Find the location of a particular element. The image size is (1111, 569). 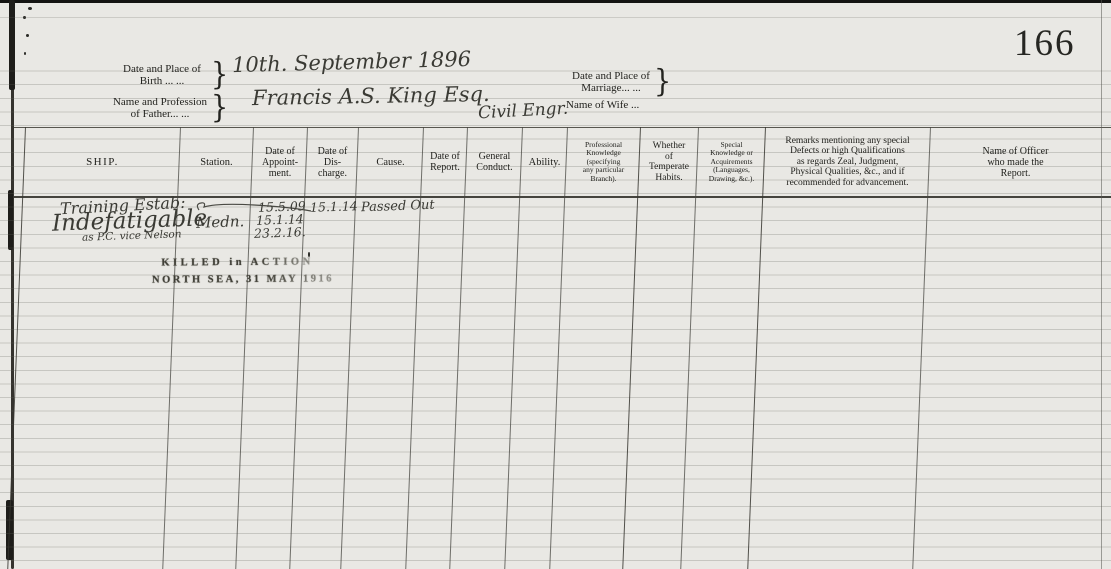

scan-top-edge is located at coordinates (555, 1).